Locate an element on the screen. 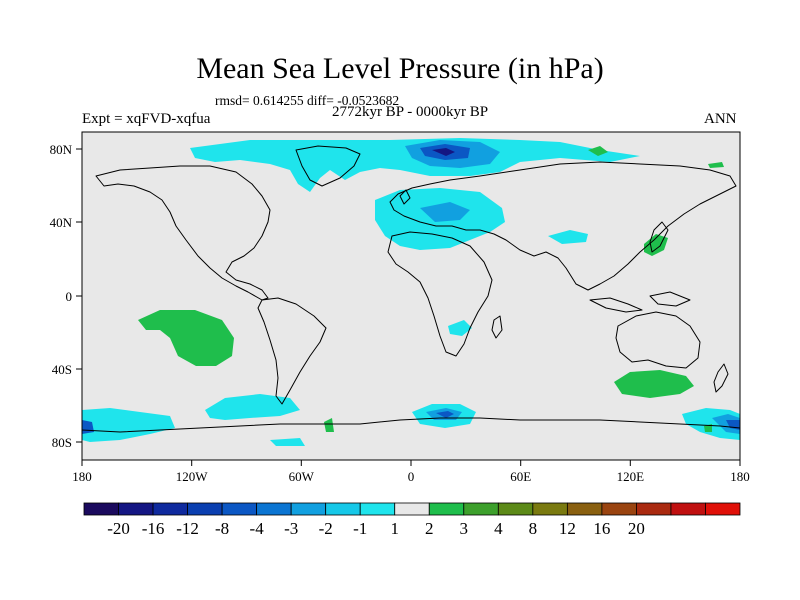  indonesia-coast is located at coordinates (640, 302).